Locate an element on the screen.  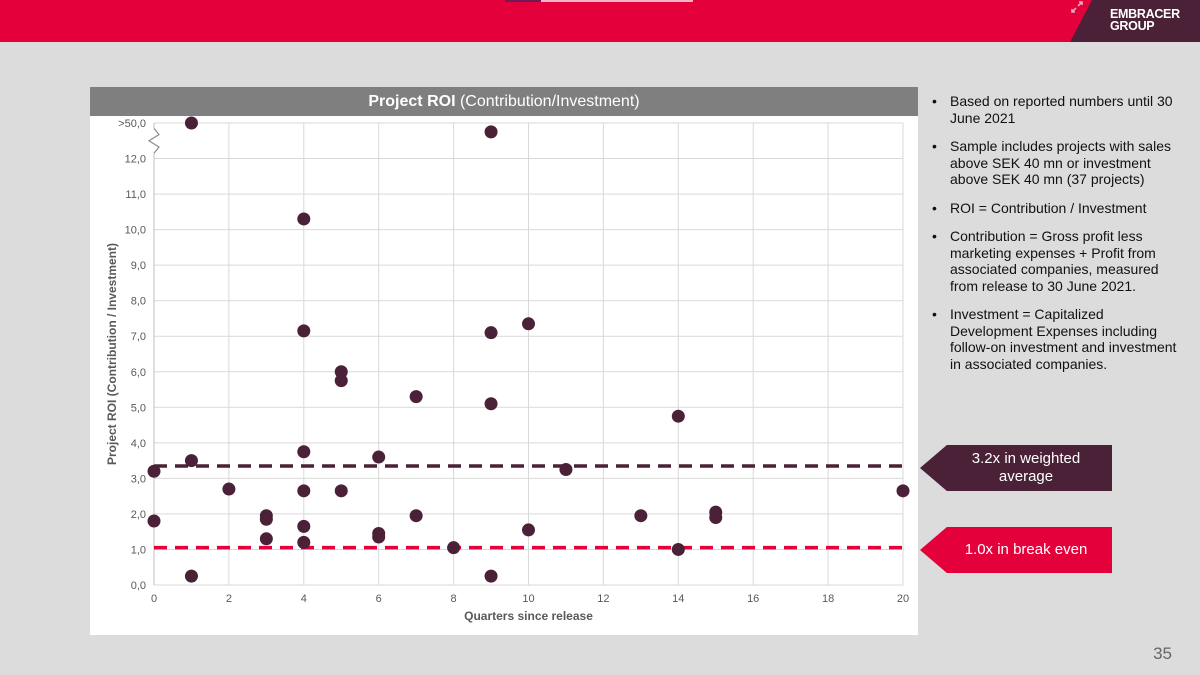
logo-line-2: GROUP is located at coordinates (1132, 25).